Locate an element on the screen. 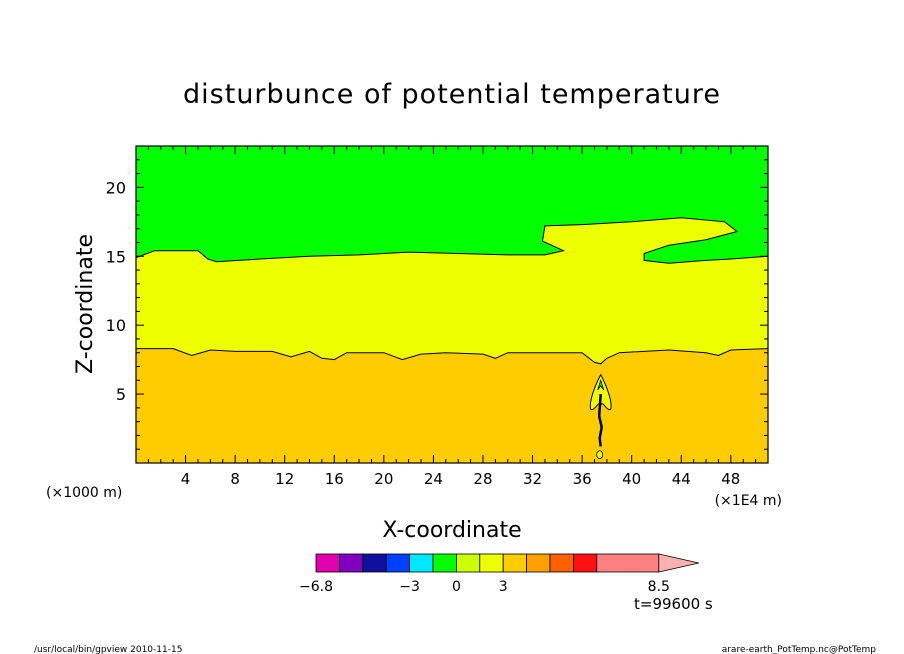 Image resolution: width=904 pixels, height=654 pixels. colorbar-arrow is located at coordinates (678, 563).